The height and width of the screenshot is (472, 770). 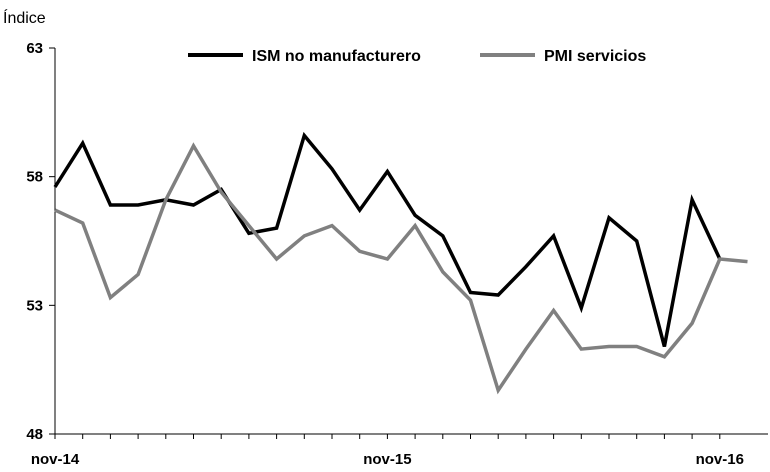 What do you see at coordinates (720, 459) in the screenshot?
I see `x-tick-label: nov-16` at bounding box center [720, 459].